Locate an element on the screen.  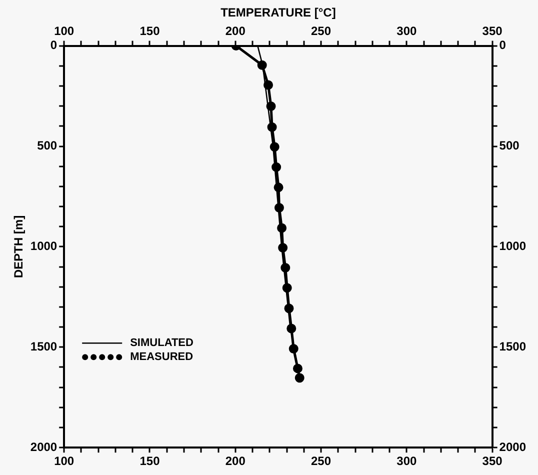
y-tick-label: 1500 is located at coordinates (44, 346).